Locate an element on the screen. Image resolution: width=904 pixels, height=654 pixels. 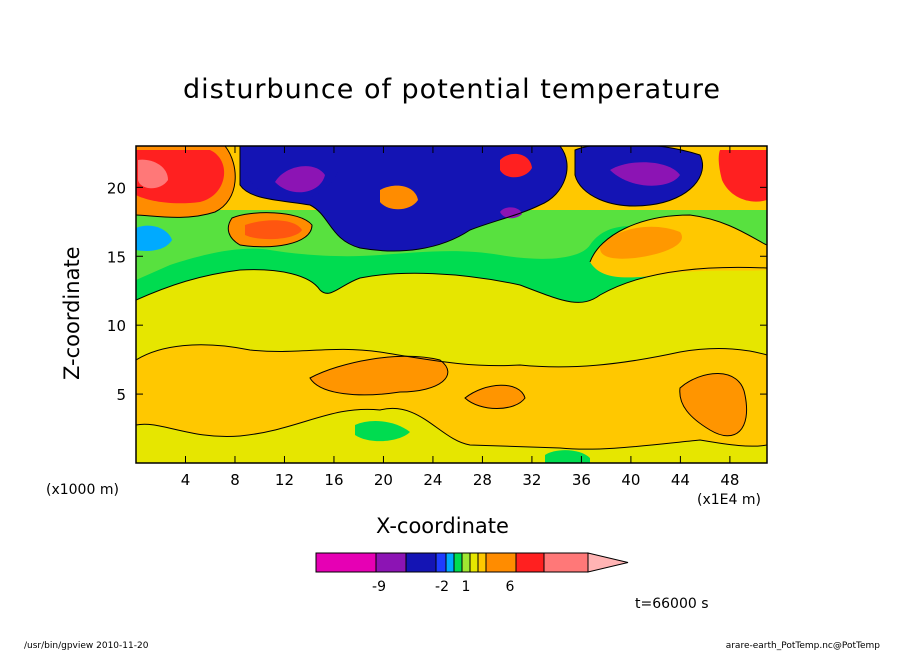
footer-left: /usr/bin/gpview 2010-11-20 is located at coordinates (86, 646).